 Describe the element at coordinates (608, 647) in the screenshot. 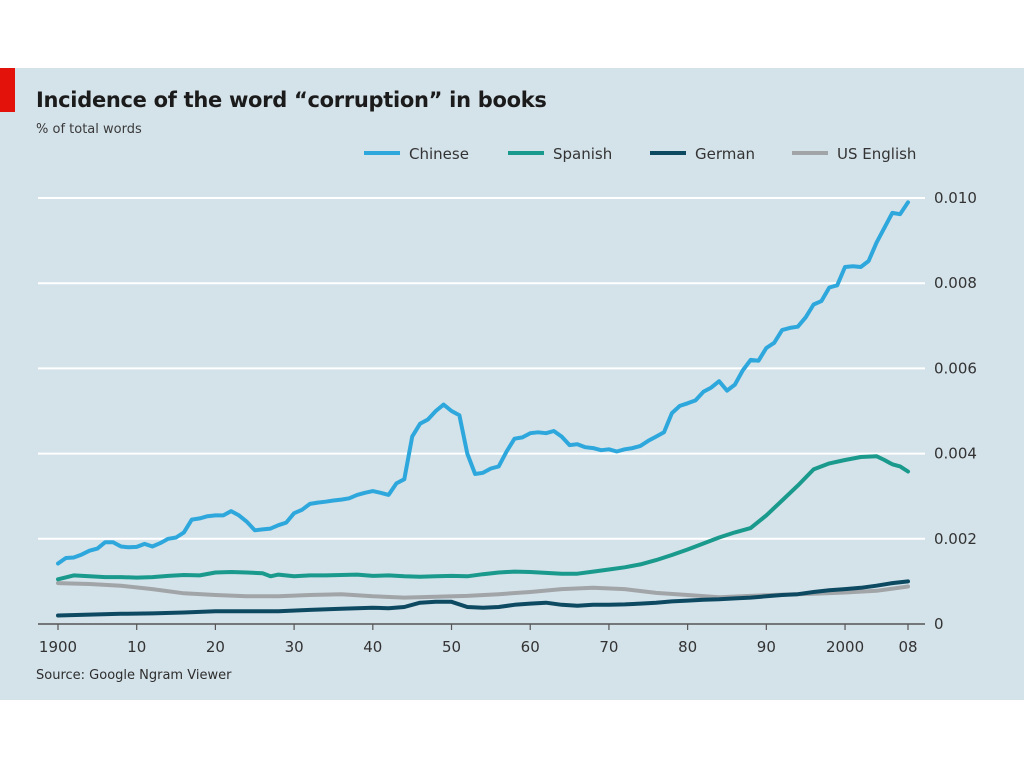

I see `x-tick-label: 70` at that location.